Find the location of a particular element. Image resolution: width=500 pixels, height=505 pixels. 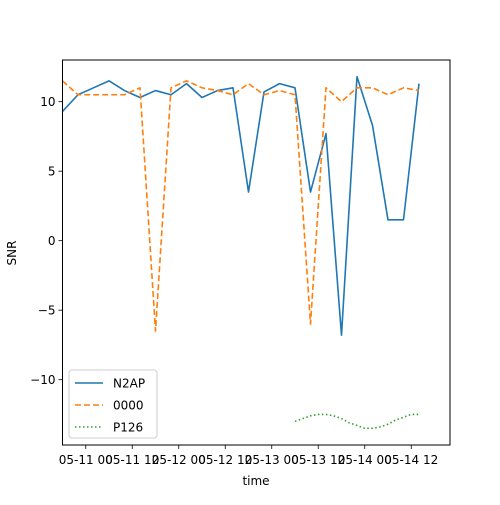

x-axis-title: time is located at coordinates (255, 481).